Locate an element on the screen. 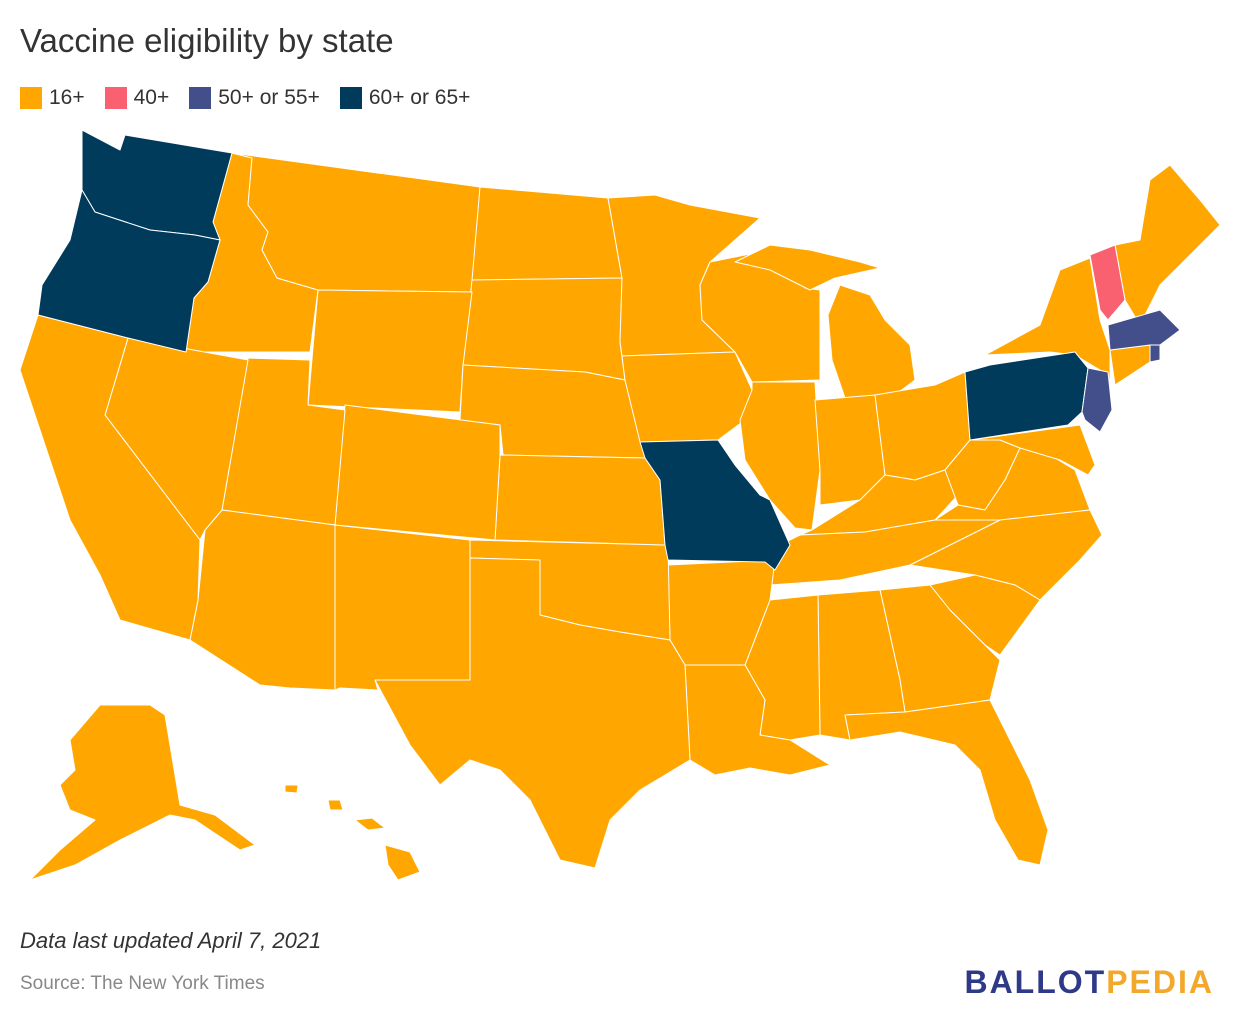  map-title: Vaccine eligibility by state is located at coordinates (207, 40).